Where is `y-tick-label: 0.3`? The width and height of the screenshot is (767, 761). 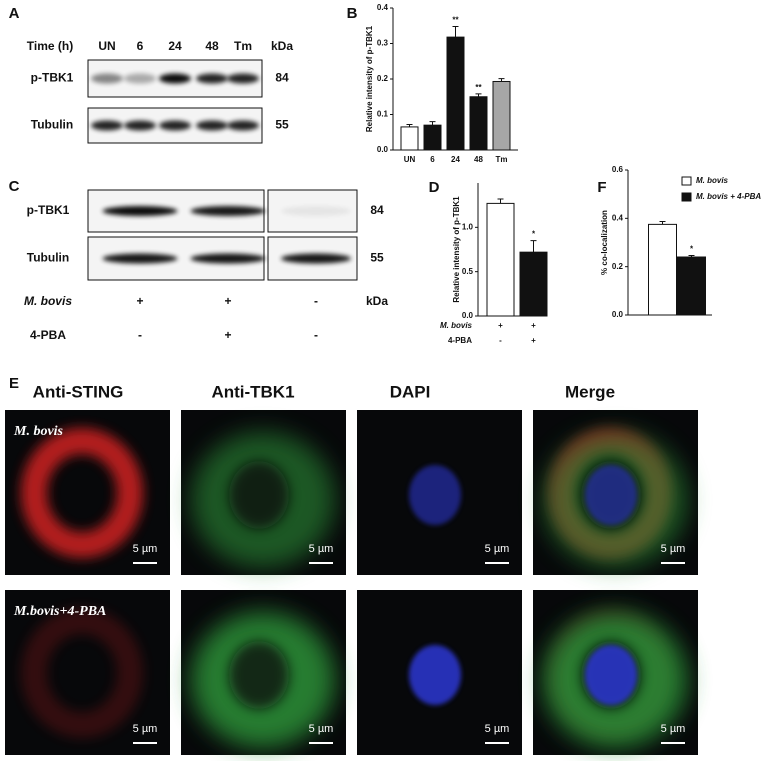 y-tick-label: 0.3 is located at coordinates (383, 43).